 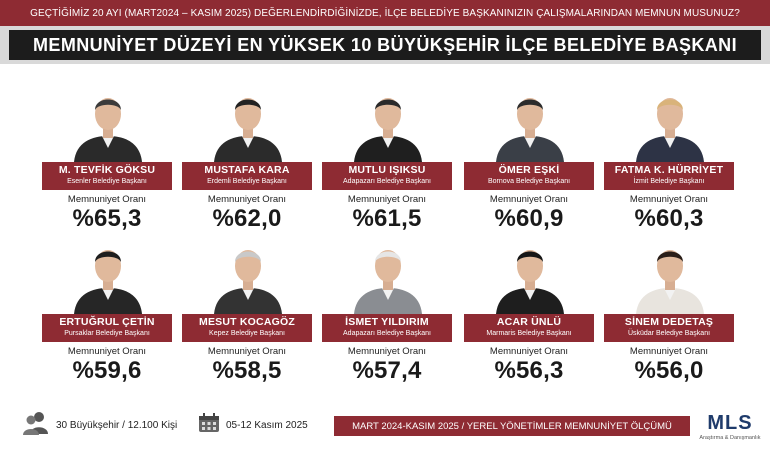 I want to click on people-icon, so click(x=36, y=425).